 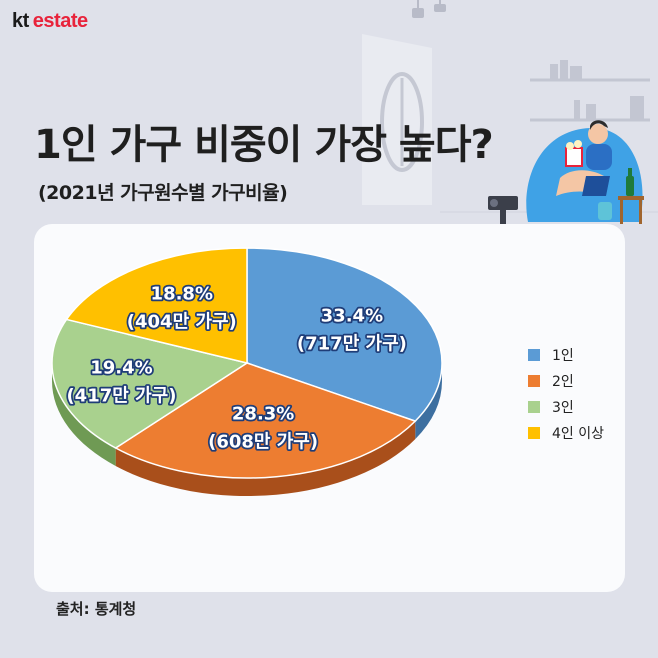 What do you see at coordinates (563, 382) in the screenshot?
I see `legend-label: 2인` at bounding box center [563, 382].